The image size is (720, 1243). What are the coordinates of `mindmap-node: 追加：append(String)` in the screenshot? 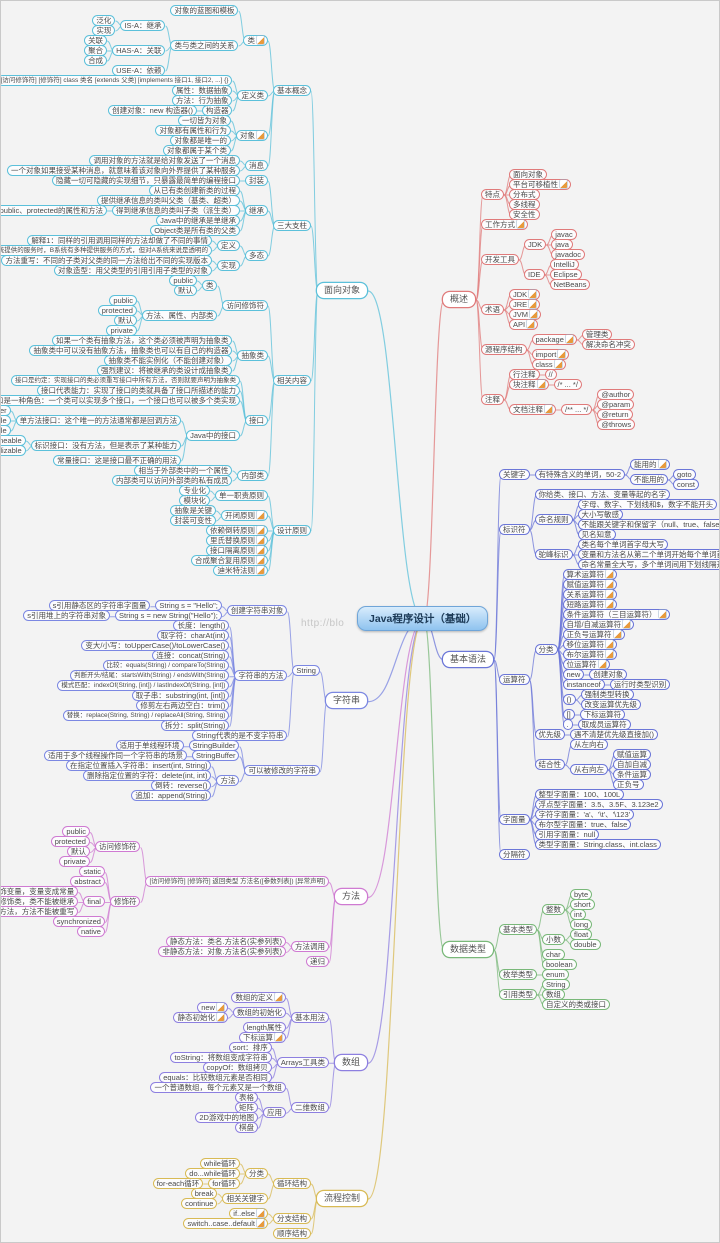 It's located at (171, 796).